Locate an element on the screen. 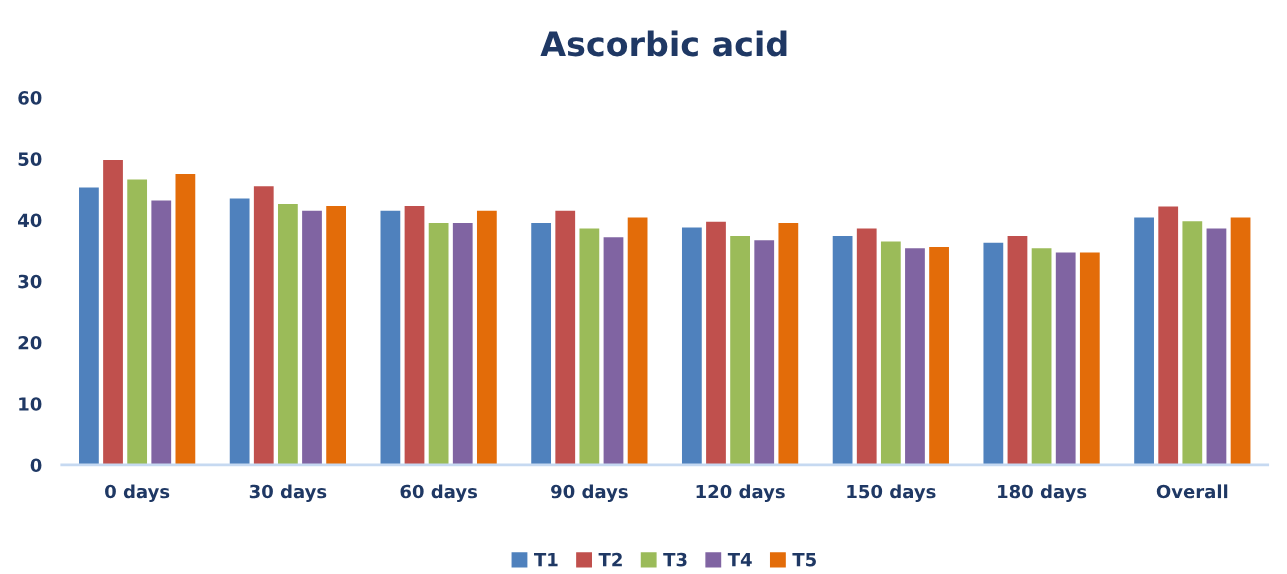 The image size is (1287, 574). chart-title: Ascorbic acid is located at coordinates (663, 43).